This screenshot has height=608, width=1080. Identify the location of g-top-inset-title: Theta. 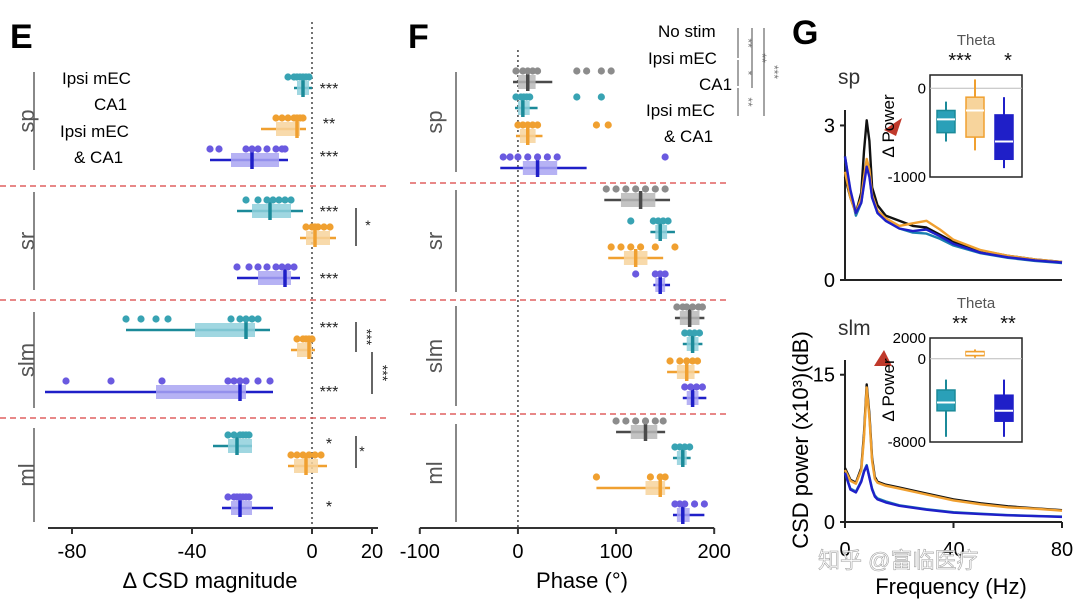
(976, 40).